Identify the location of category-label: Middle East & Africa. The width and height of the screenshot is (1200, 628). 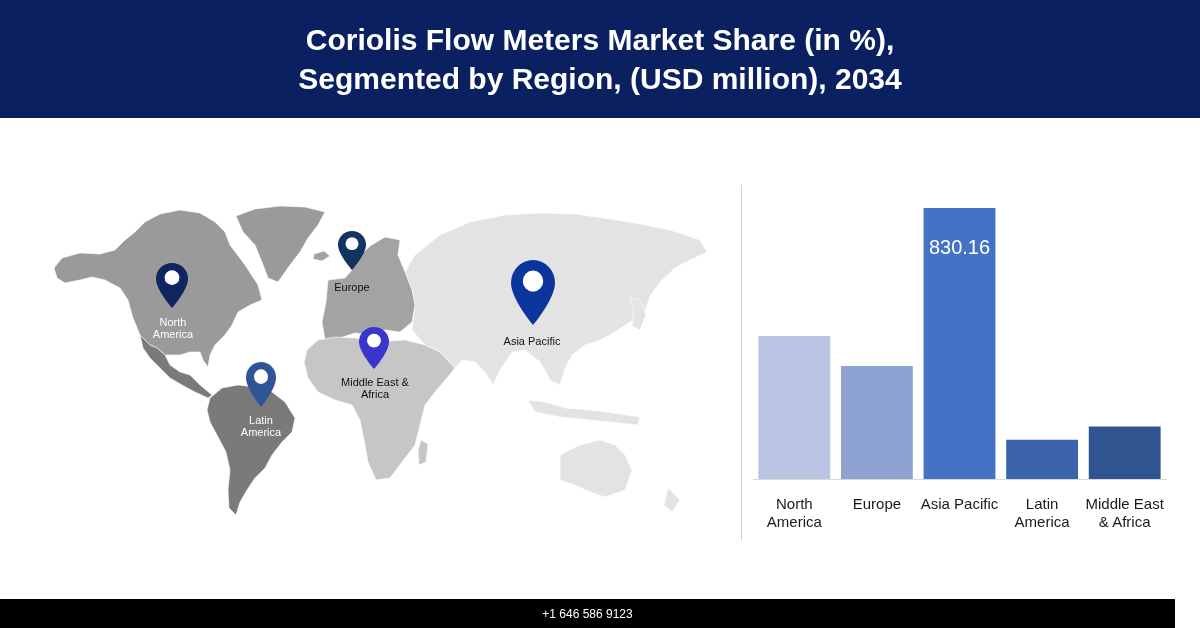
(375, 388).